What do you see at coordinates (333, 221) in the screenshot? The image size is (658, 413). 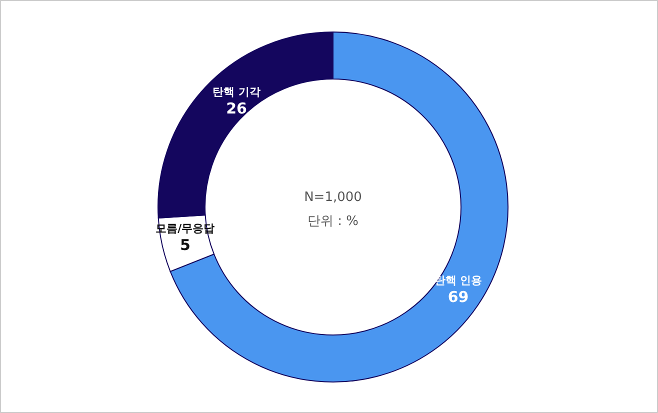 I see `text: 단위 : %` at bounding box center [333, 221].